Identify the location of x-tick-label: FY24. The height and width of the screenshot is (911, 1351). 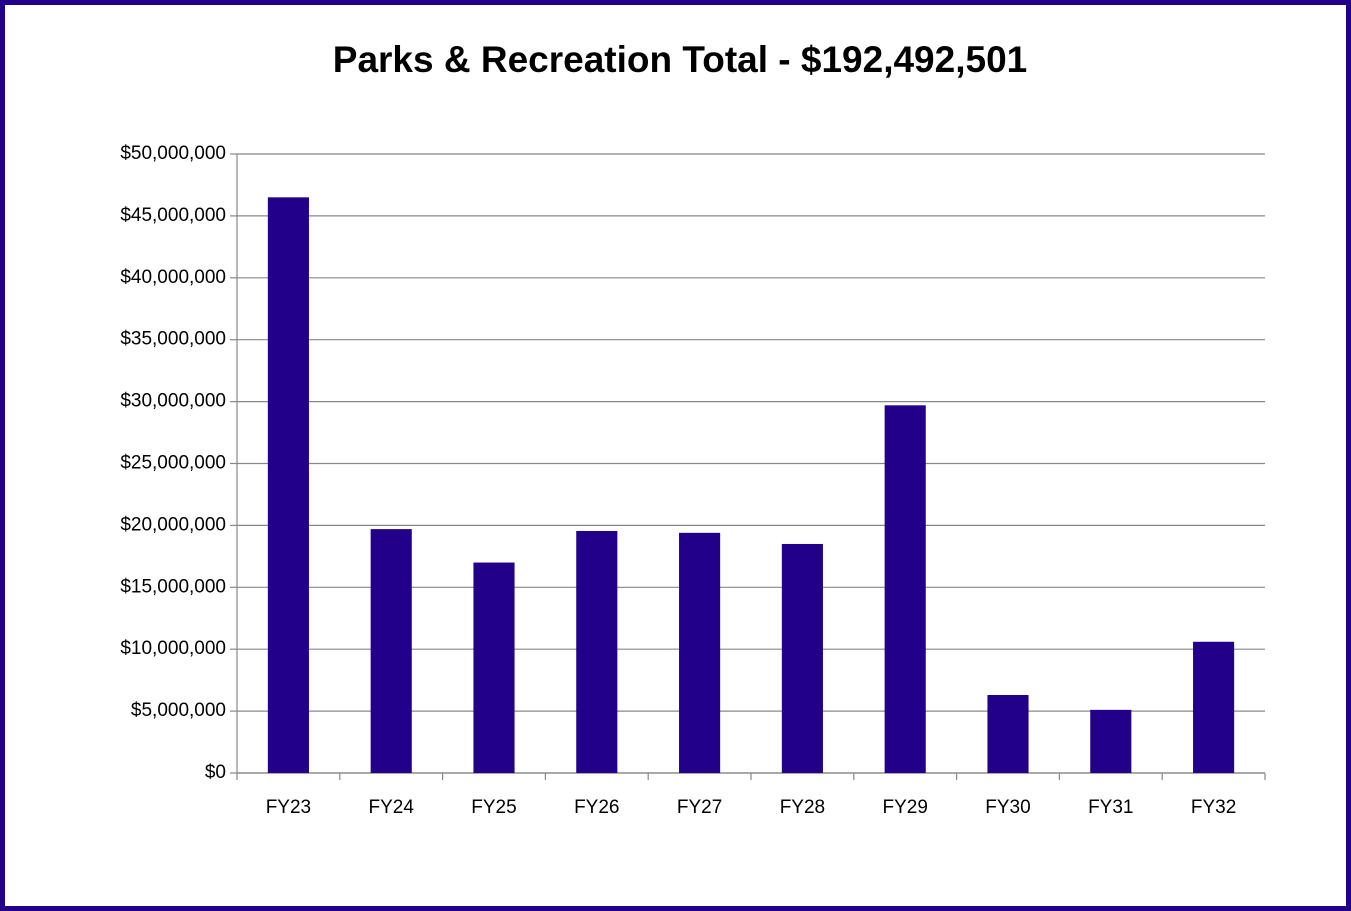
(391, 807).